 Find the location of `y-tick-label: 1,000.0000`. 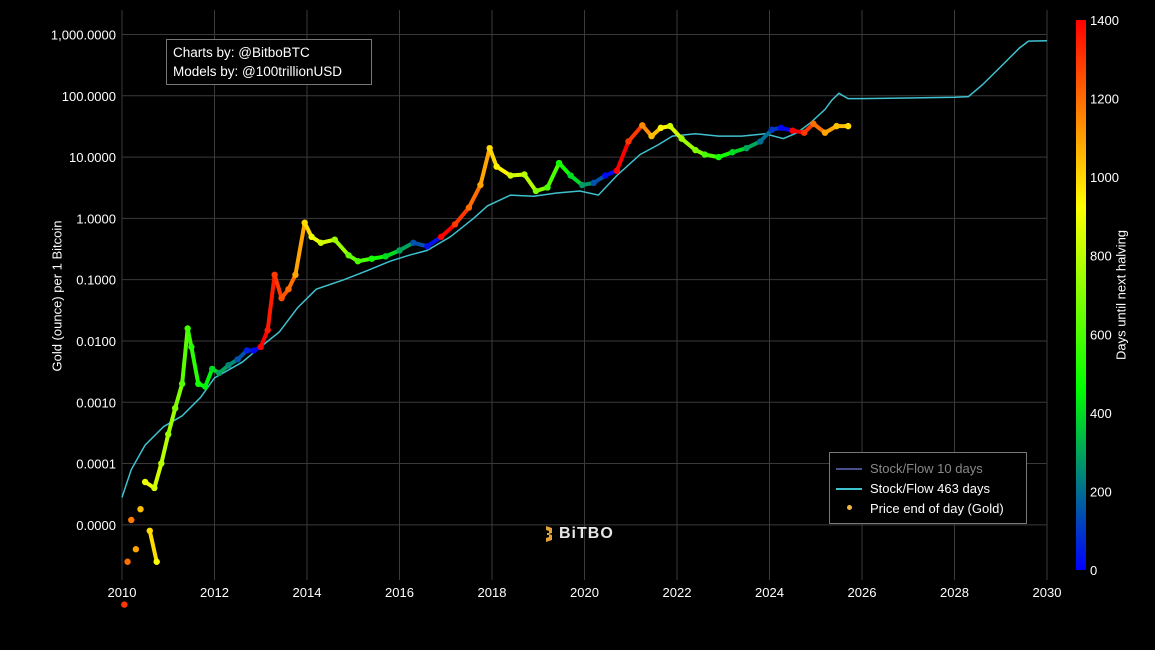

y-tick-label: 1,000.0000 is located at coordinates (83, 35).